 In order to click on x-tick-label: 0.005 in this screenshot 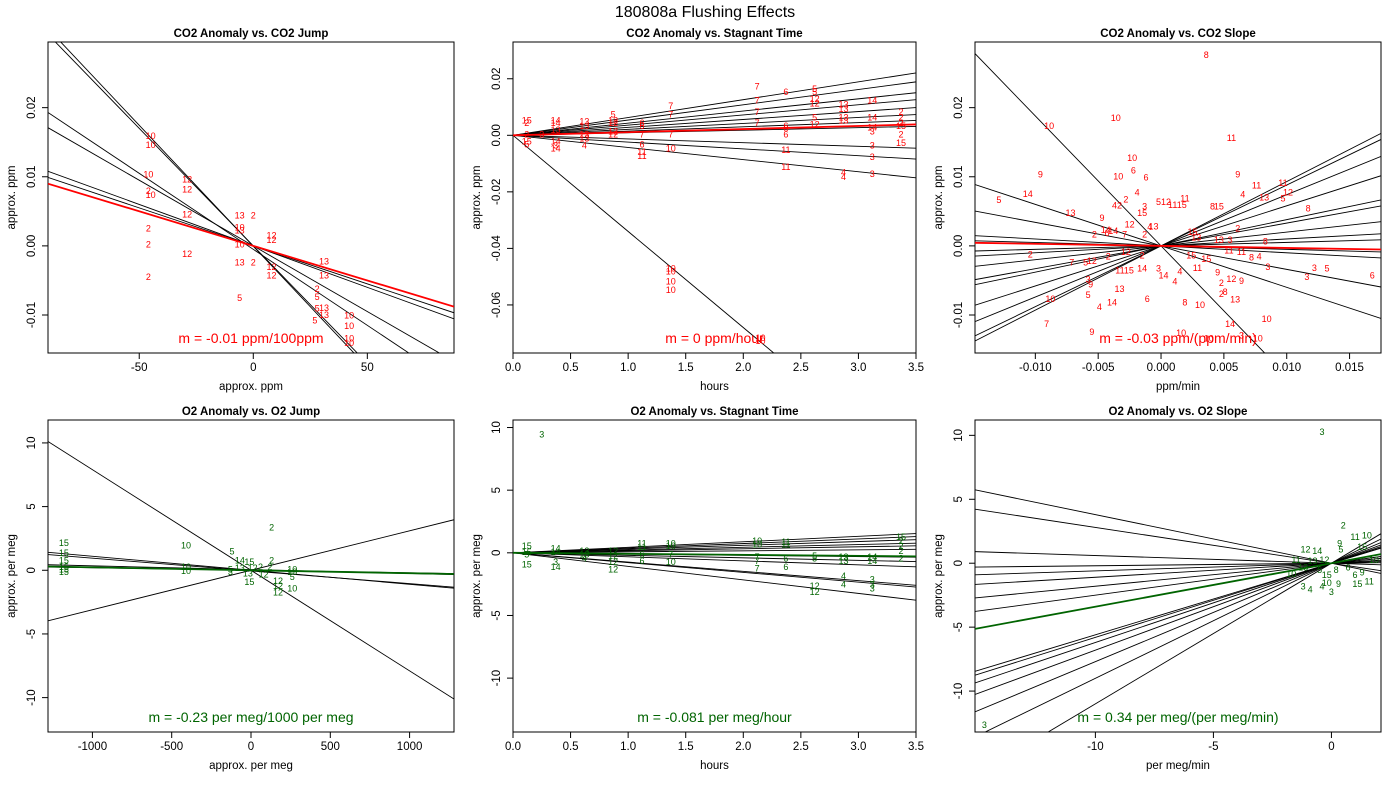, I will do `click(1223, 368)`.